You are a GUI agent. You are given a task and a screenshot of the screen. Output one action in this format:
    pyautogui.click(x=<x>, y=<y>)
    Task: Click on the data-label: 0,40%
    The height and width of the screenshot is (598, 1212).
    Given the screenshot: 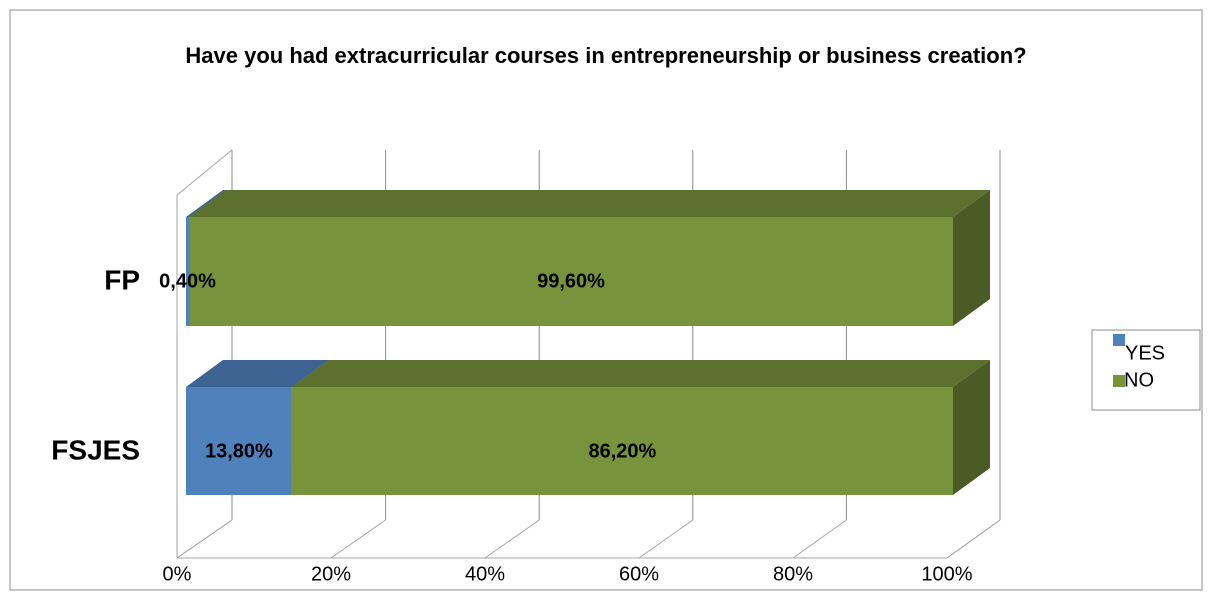 What is the action you would take?
    pyautogui.click(x=187, y=281)
    